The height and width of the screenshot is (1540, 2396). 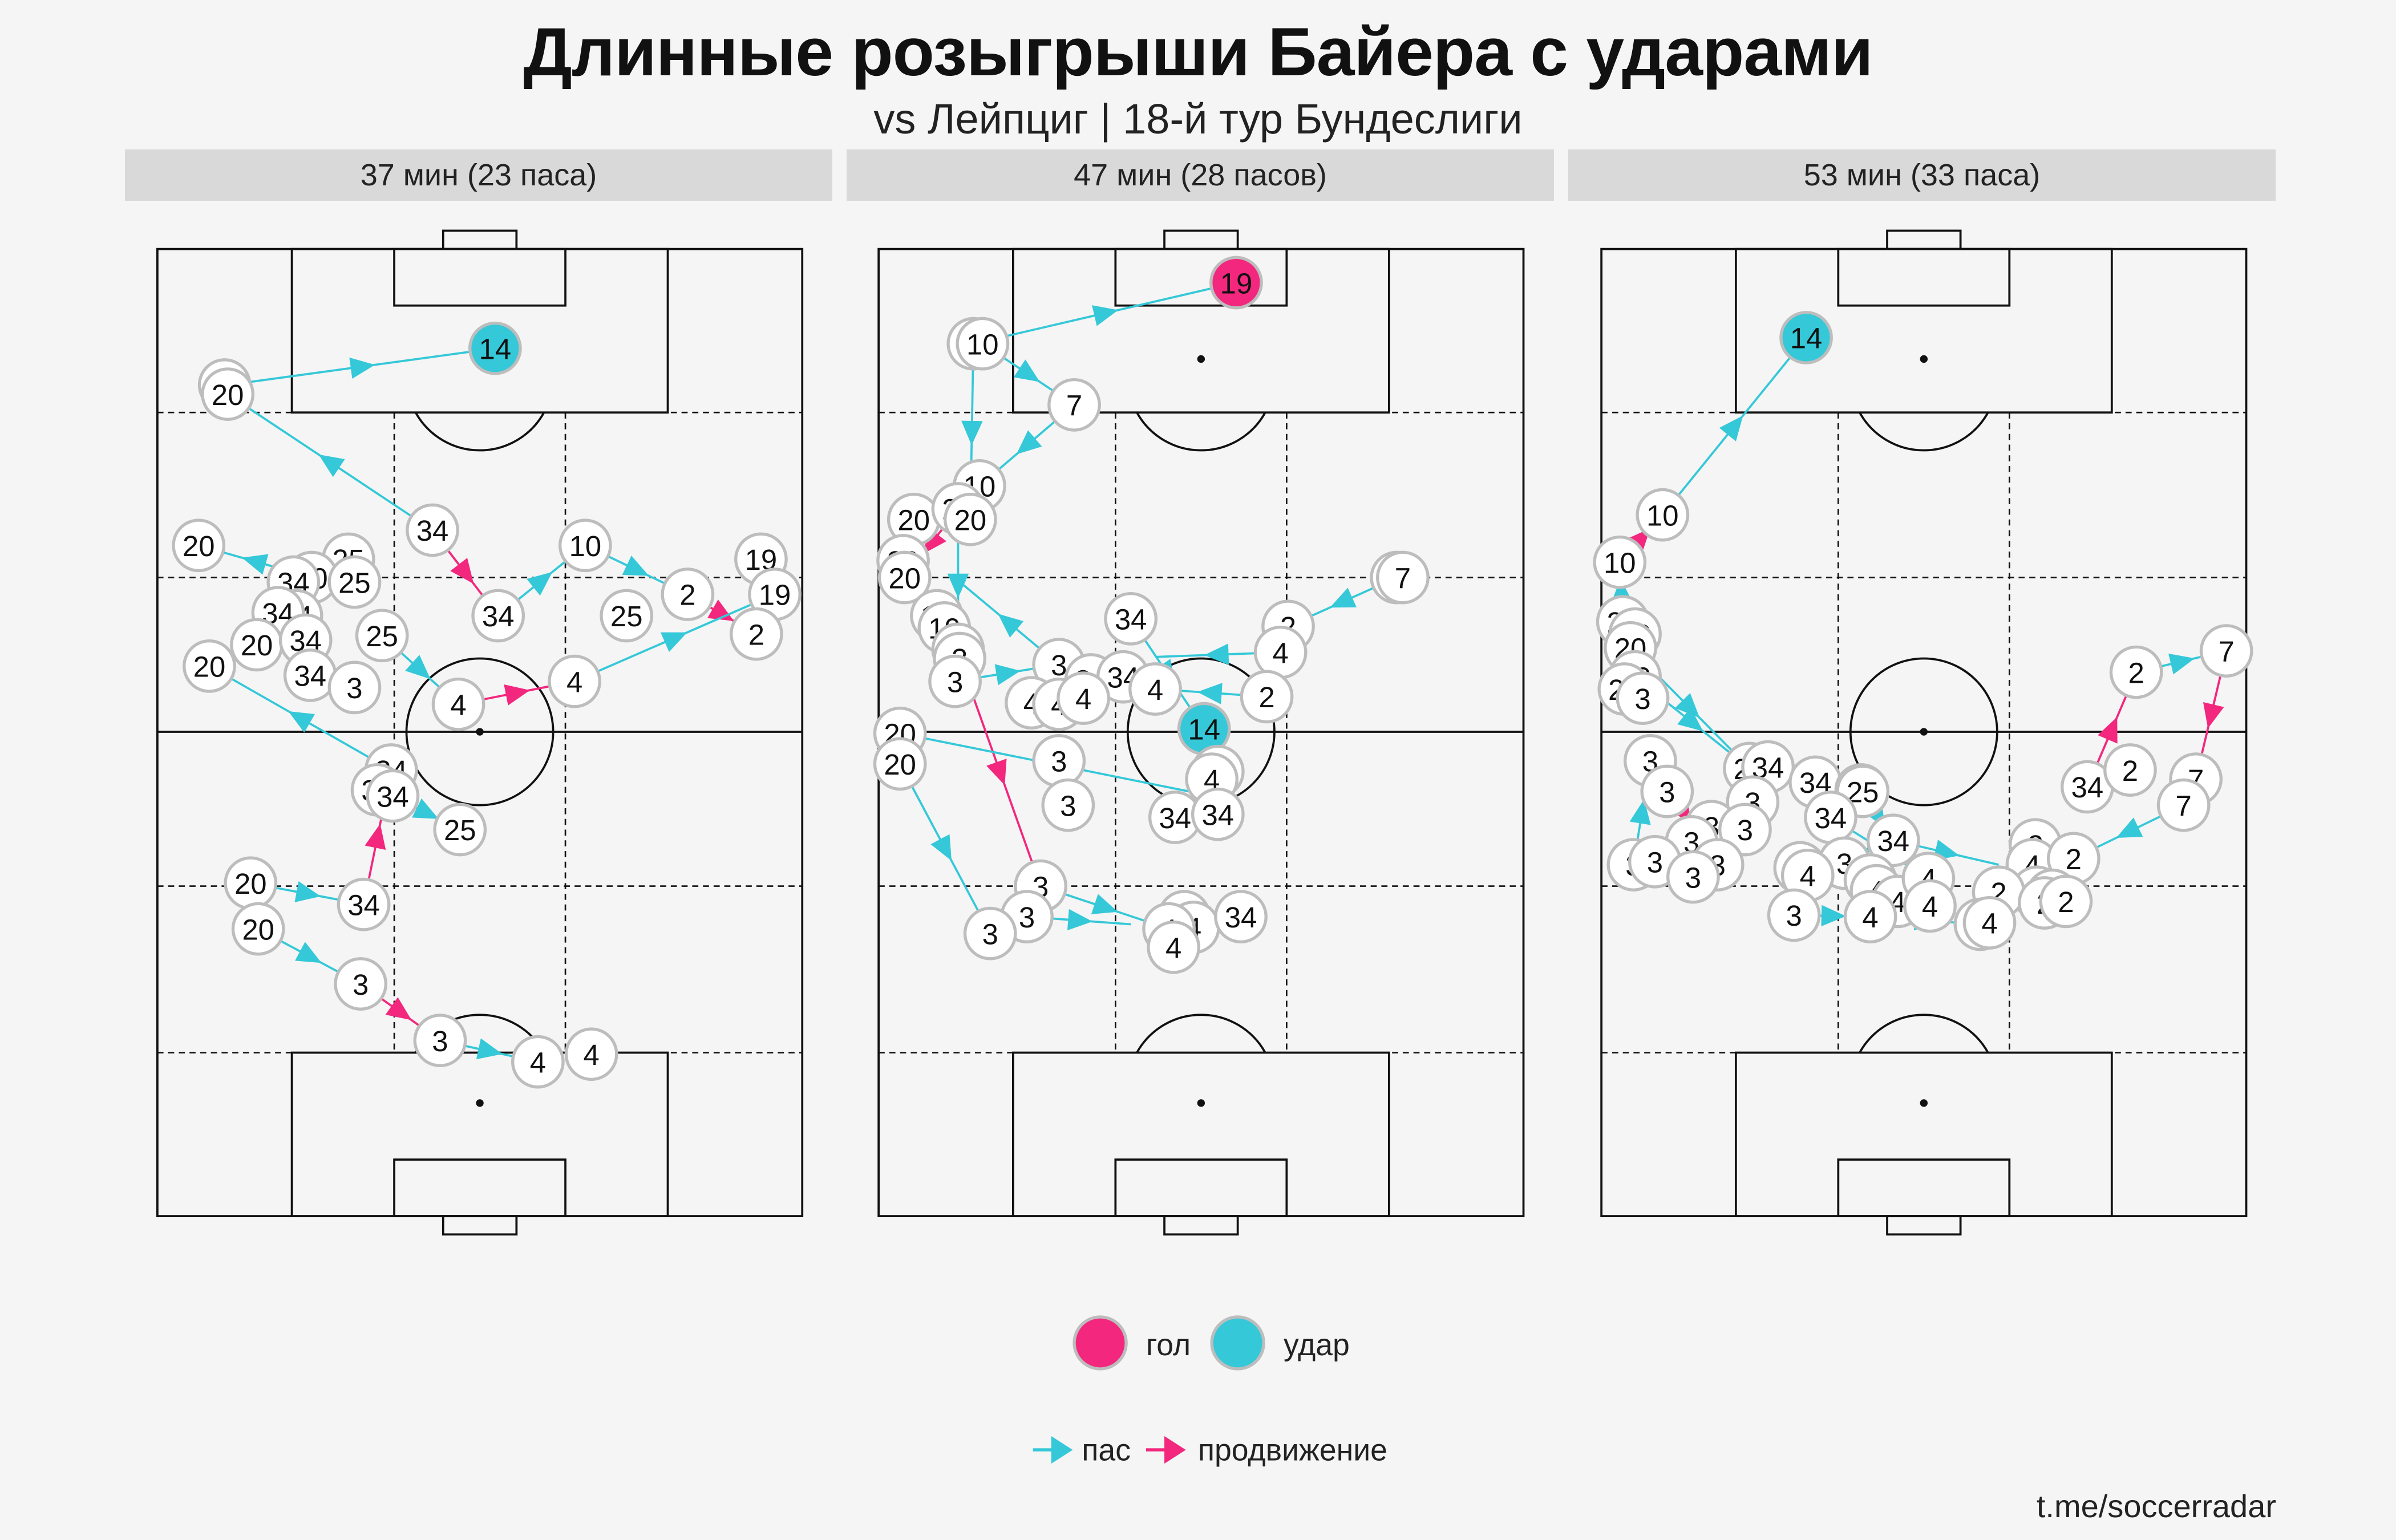 What do you see at coordinates (1168, 1345) in the screenshot?
I see `legend-goal-label: гол` at bounding box center [1168, 1345].